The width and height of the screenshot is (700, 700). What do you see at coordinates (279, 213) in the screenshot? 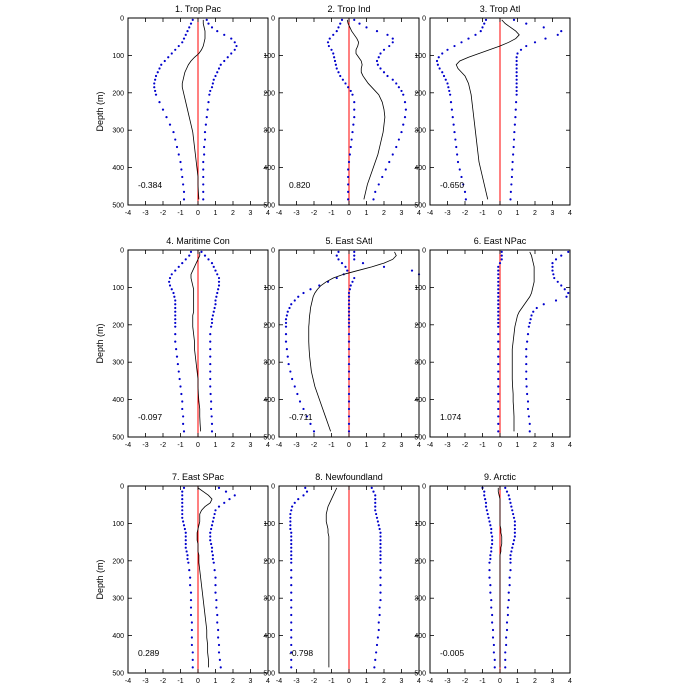
I see `panel-2-xtick-label: -4` at bounding box center [279, 213].